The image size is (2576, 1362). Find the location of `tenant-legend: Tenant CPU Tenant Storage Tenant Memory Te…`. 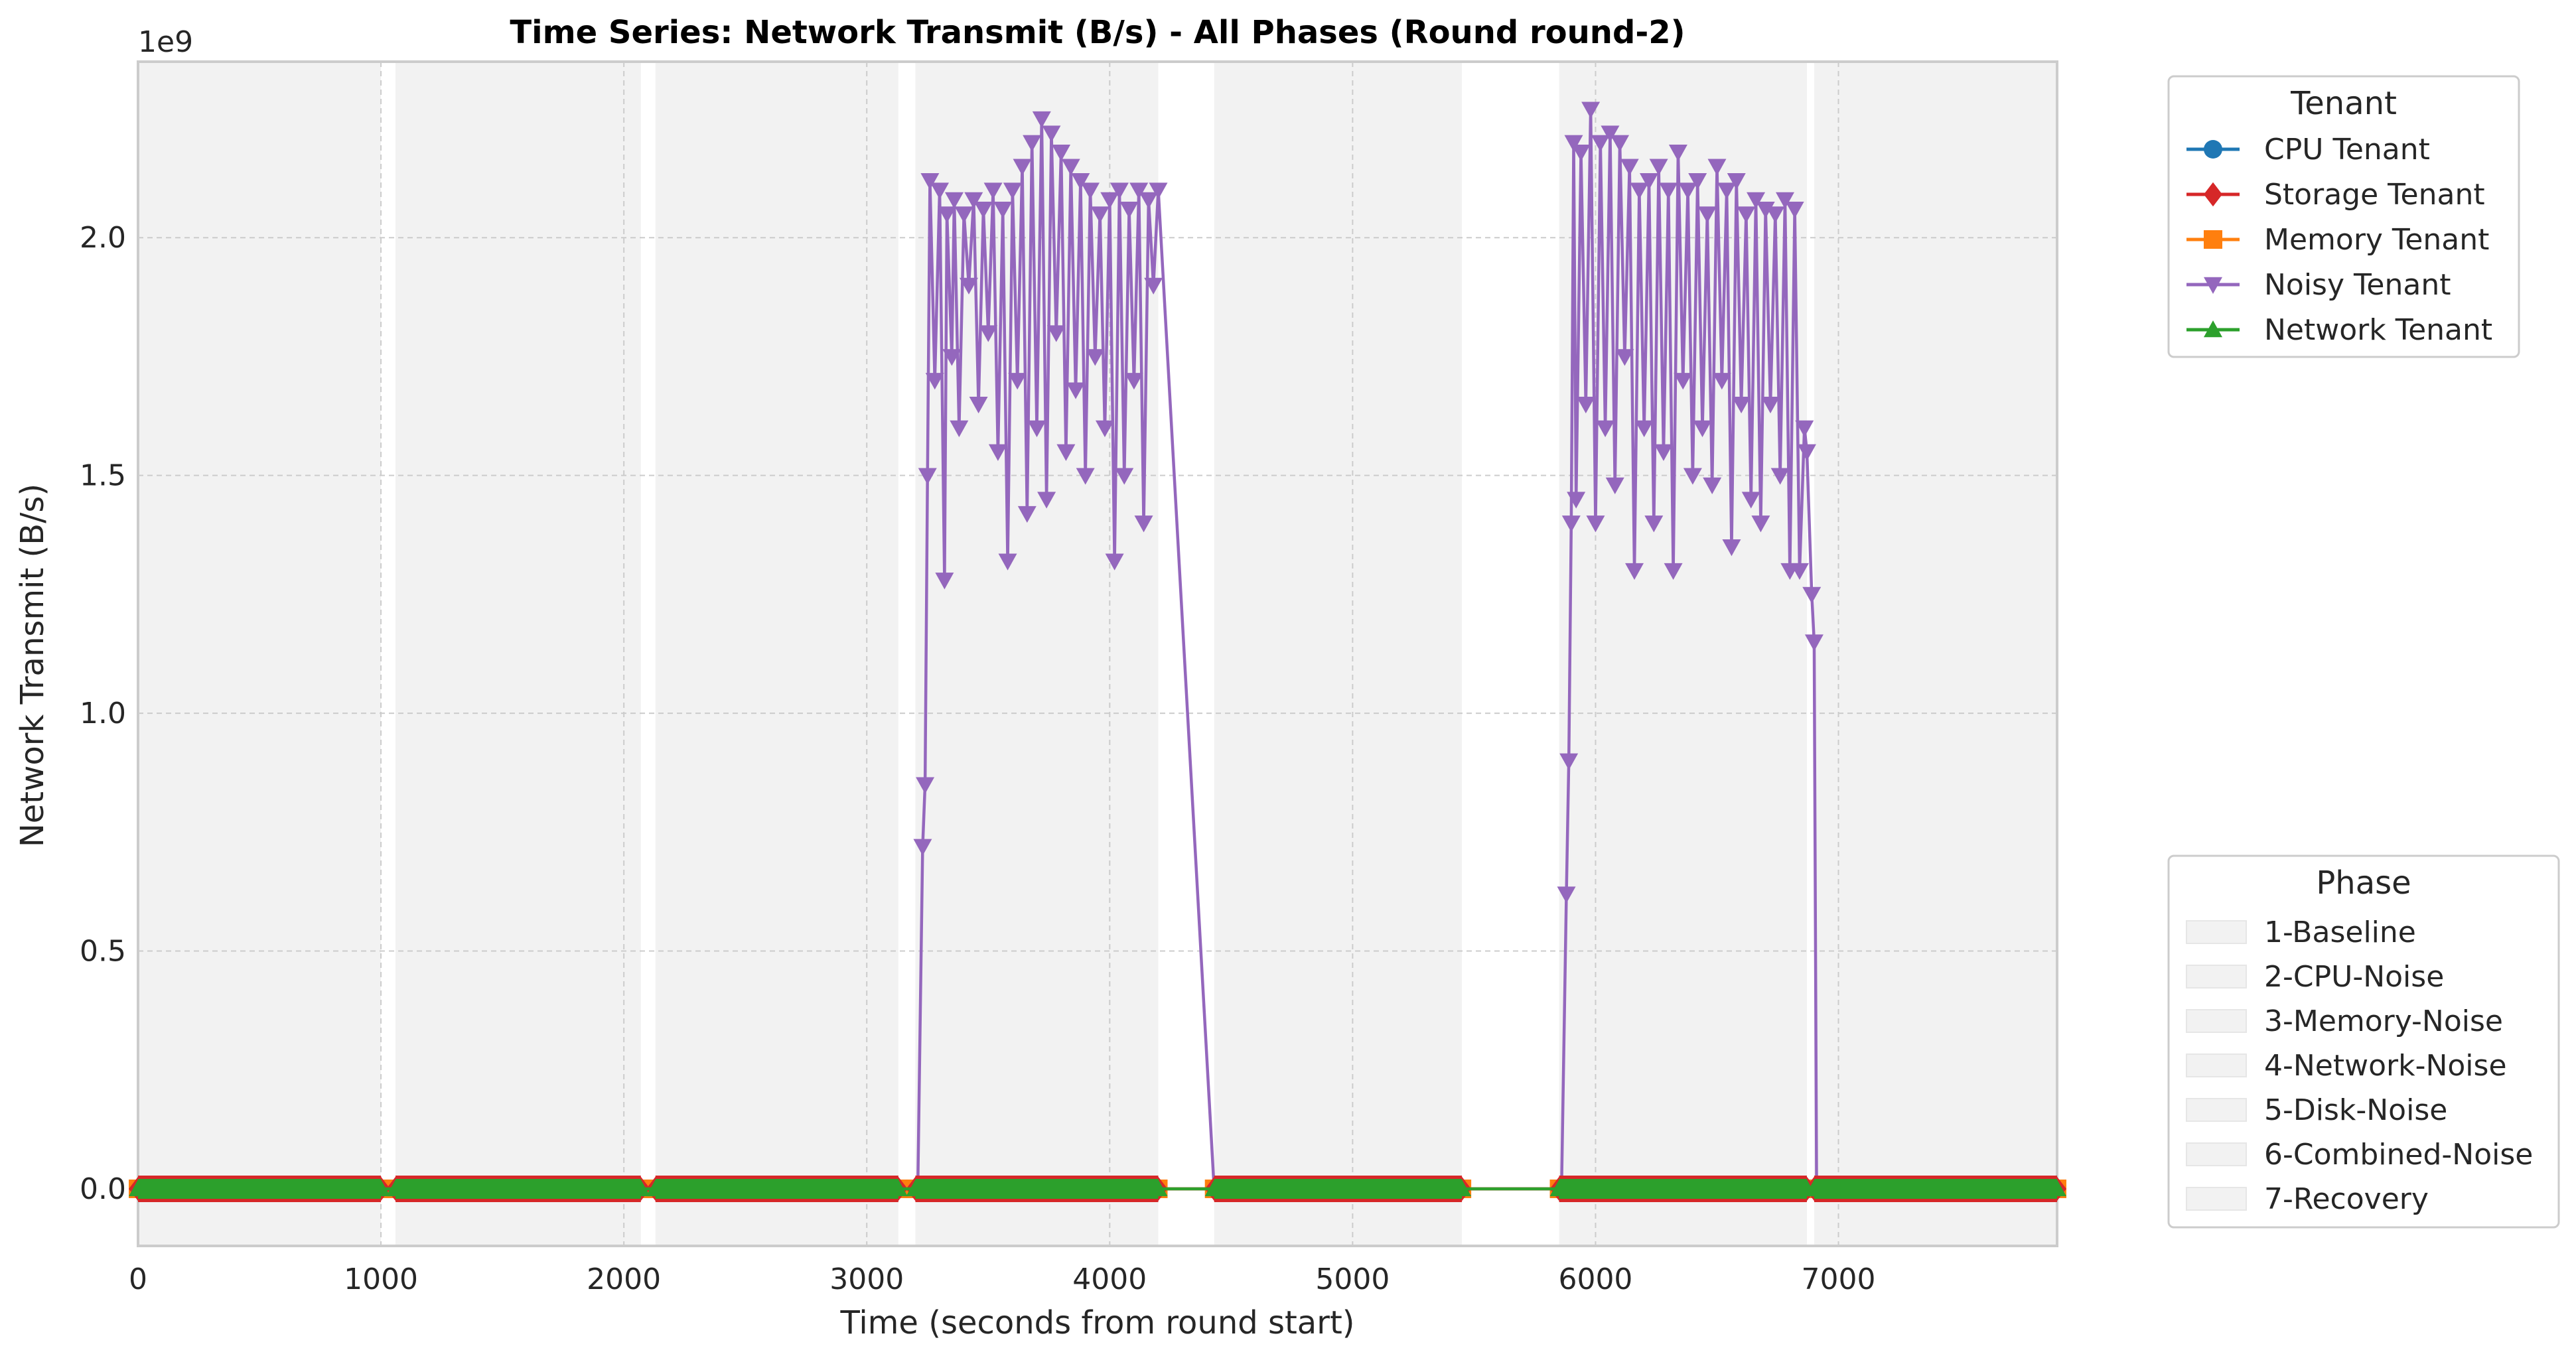

tenant-legend: Tenant CPU Tenant Storage Tenant Memory Te… is located at coordinates (2344, 216).